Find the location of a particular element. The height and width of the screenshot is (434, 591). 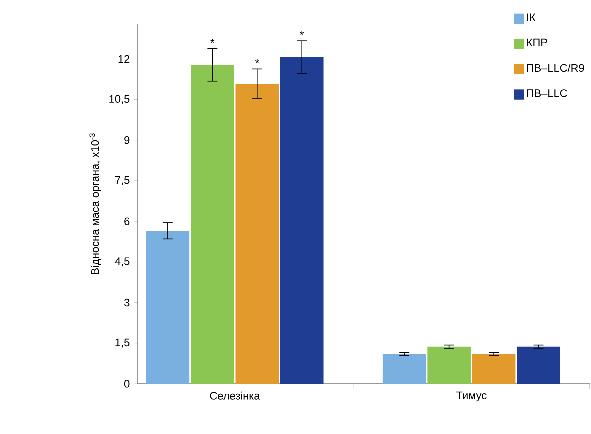

y-tick-label: 4,5 is located at coordinates (122, 262).